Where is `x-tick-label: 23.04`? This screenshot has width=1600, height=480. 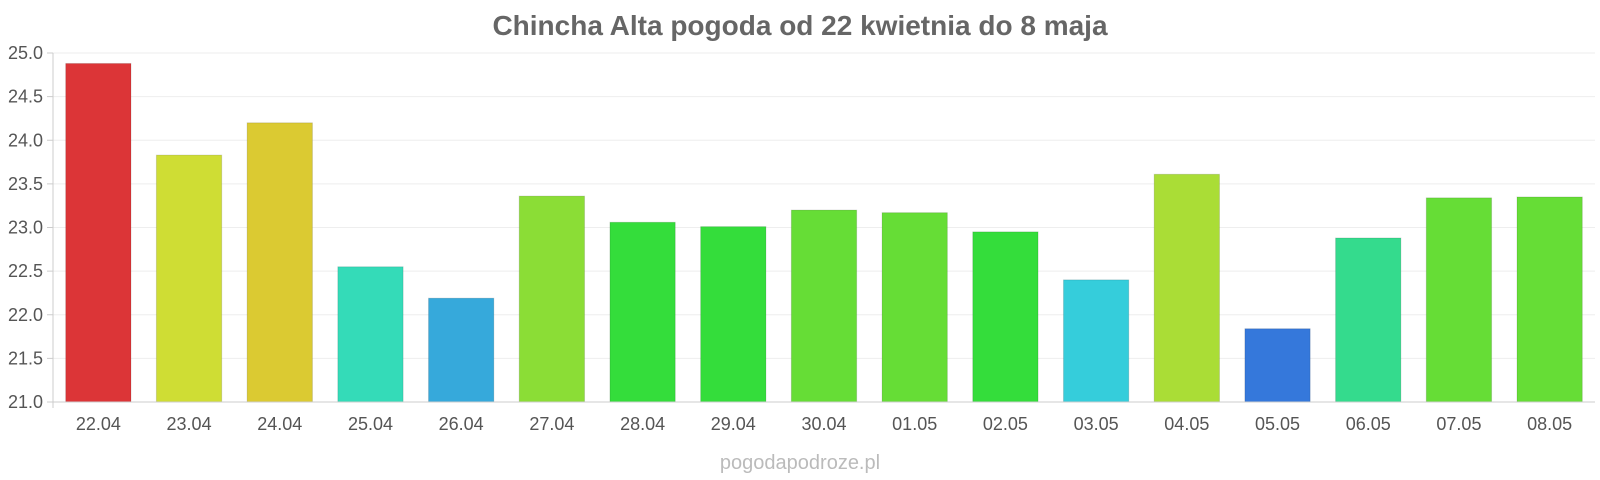
x-tick-label: 23.04 is located at coordinates (189, 424).